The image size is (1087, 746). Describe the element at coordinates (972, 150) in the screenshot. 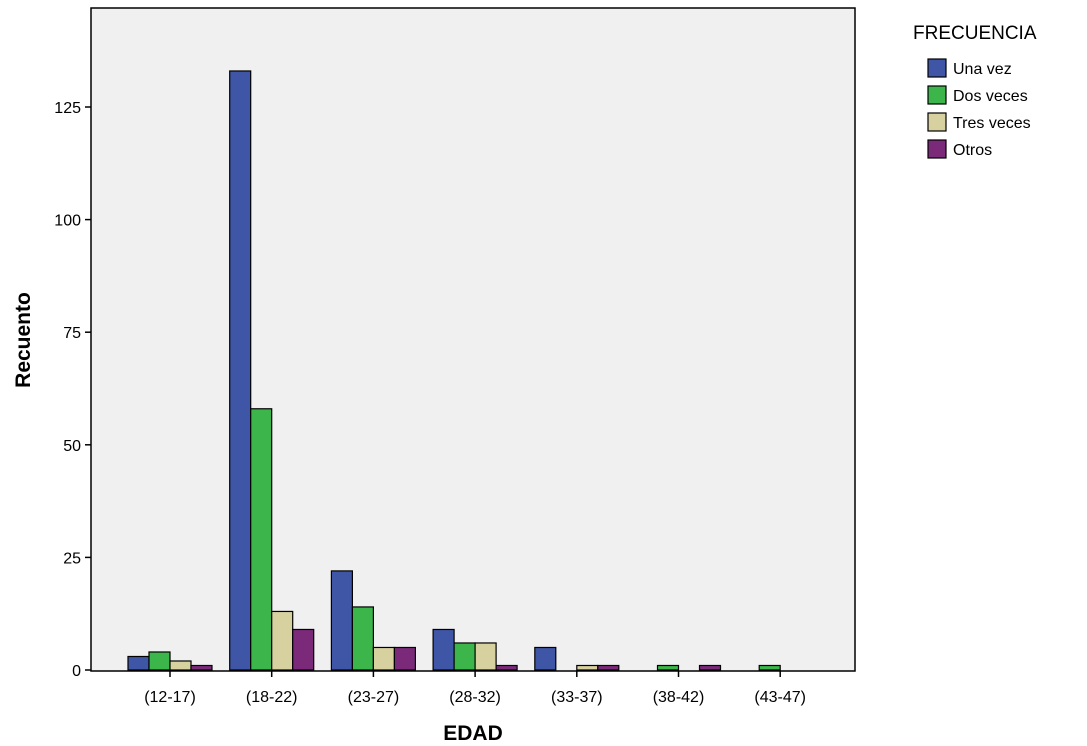

I see `legend-label: Otros` at that location.